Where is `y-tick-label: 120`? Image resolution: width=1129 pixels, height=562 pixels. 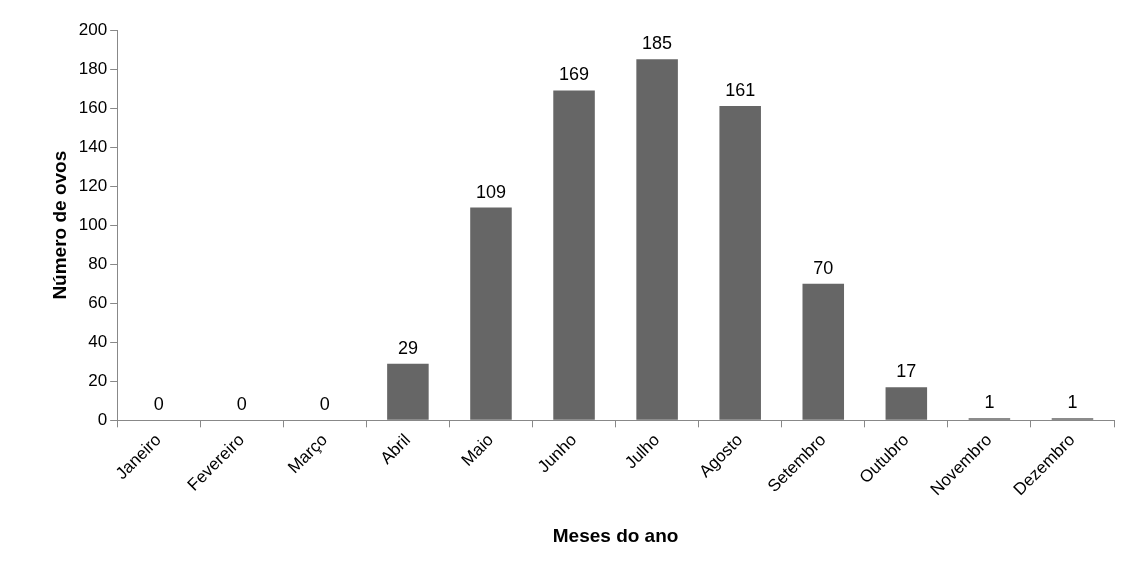 y-tick-label: 120 is located at coordinates (93, 185).